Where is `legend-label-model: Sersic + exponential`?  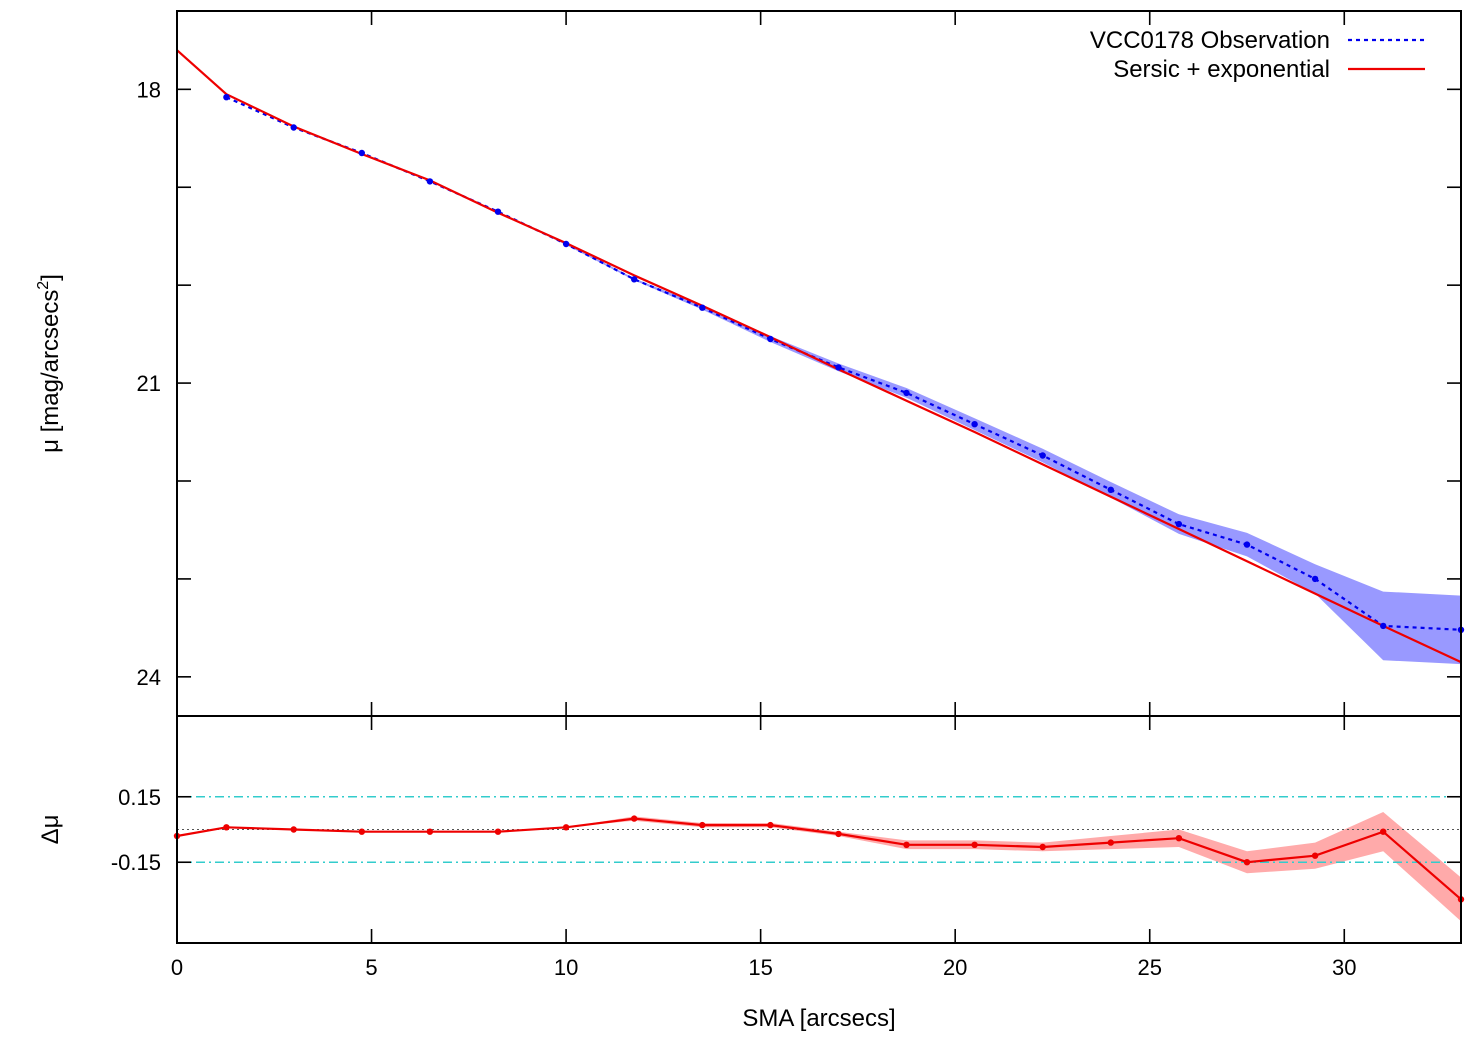
legend-label-model: Sersic + exponential is located at coordinates (1221, 69).